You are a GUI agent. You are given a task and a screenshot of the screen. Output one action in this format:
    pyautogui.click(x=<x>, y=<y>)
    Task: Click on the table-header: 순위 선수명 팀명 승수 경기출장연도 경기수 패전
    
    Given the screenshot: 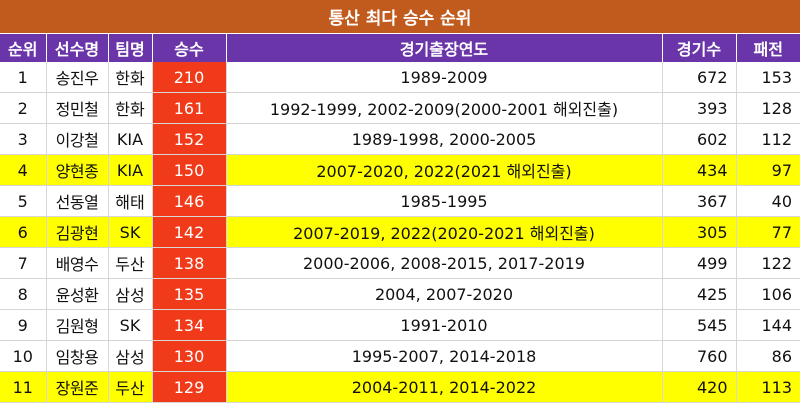 What is the action you would take?
    pyautogui.click(x=400, y=48)
    